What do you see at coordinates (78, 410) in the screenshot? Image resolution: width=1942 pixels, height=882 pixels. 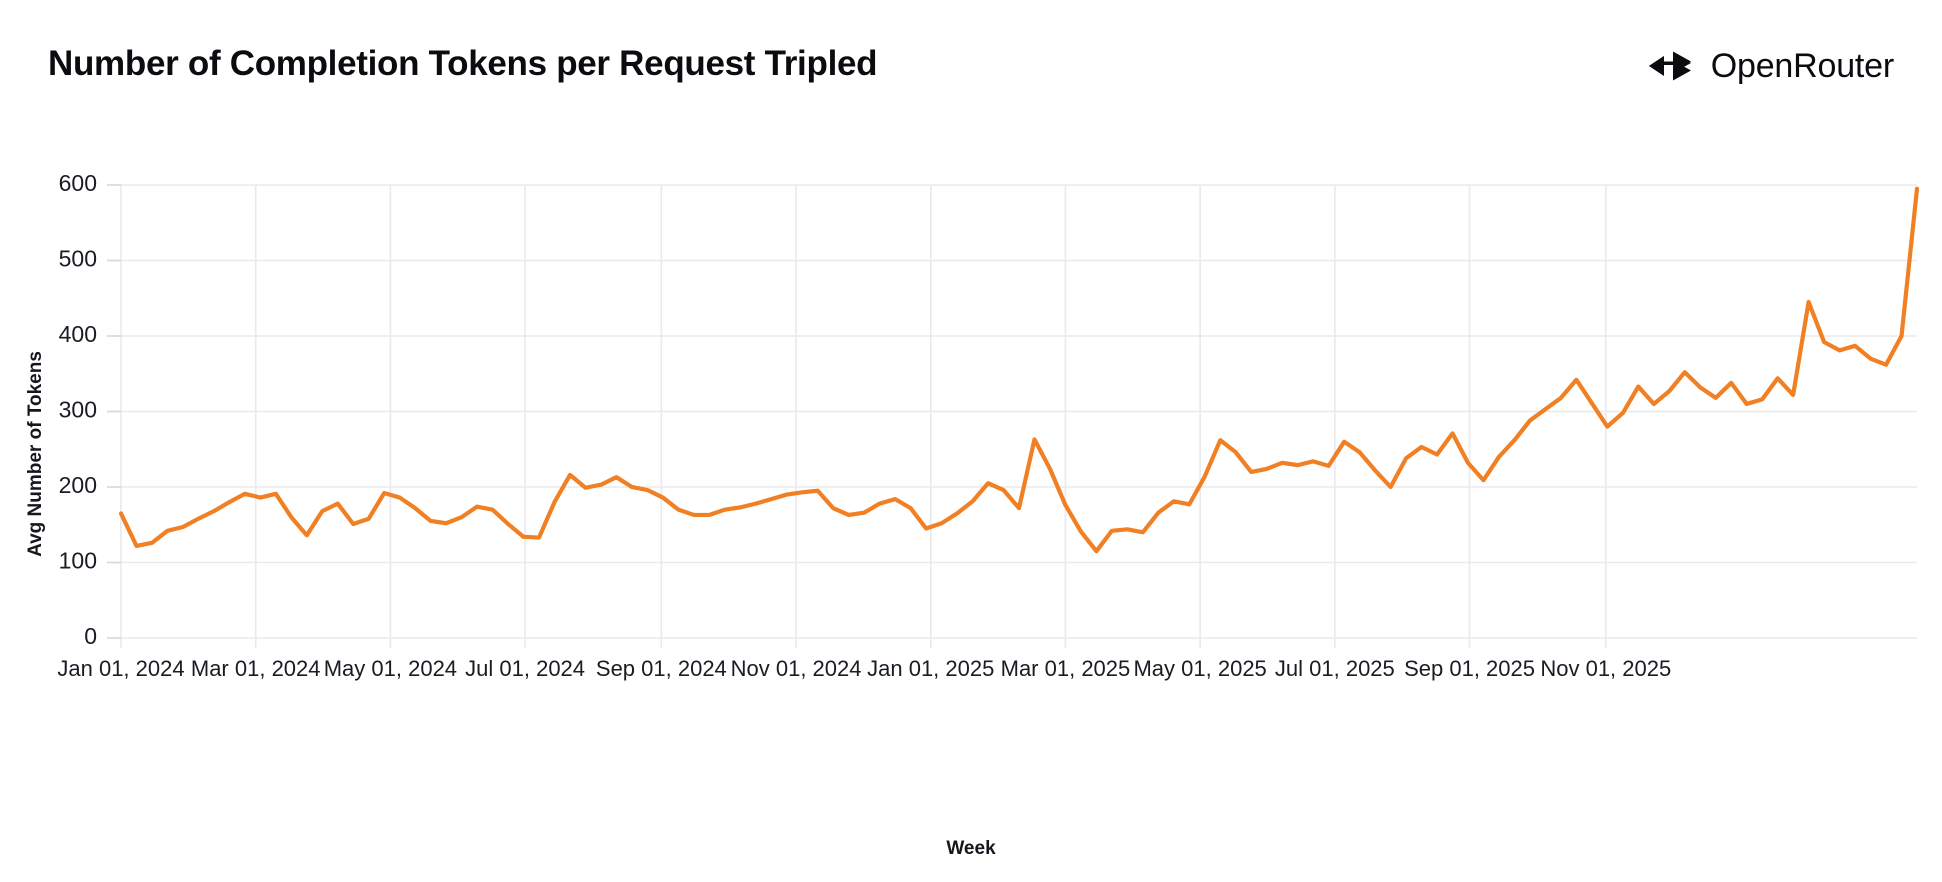 I see `y-tick-label: 300` at bounding box center [78, 410].